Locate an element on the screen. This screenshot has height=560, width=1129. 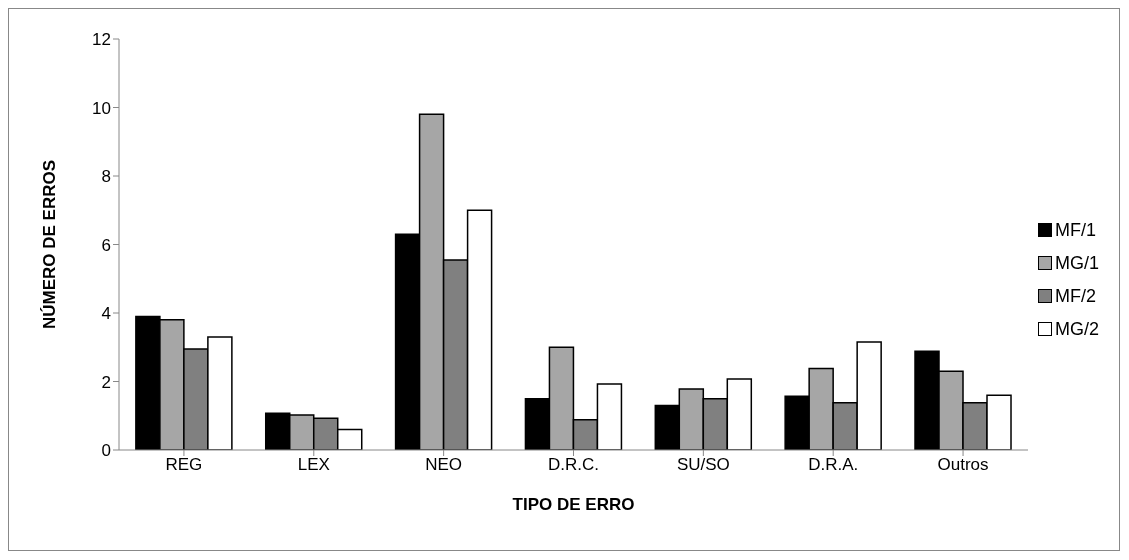
x-axis-title: TIPO DE ERRO is located at coordinates (573, 504).